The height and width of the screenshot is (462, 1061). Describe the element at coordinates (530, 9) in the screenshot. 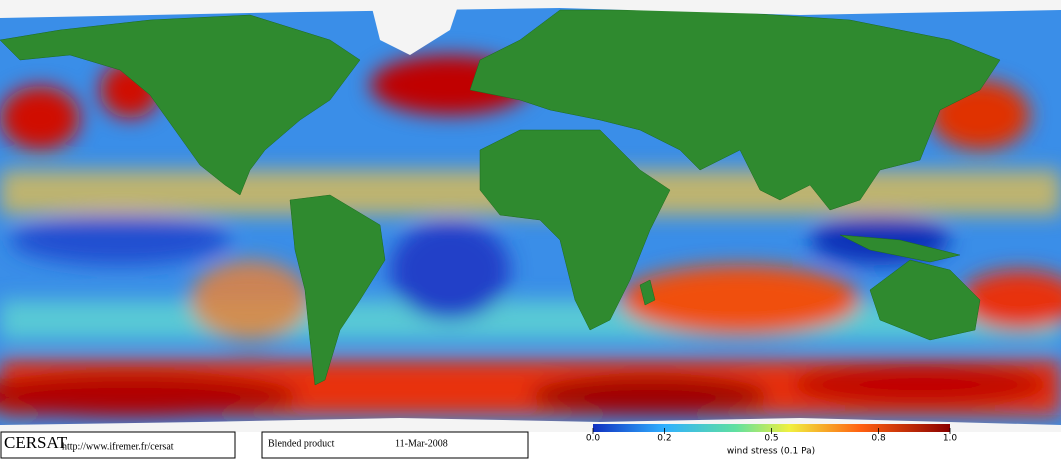

I see `arctic` at that location.